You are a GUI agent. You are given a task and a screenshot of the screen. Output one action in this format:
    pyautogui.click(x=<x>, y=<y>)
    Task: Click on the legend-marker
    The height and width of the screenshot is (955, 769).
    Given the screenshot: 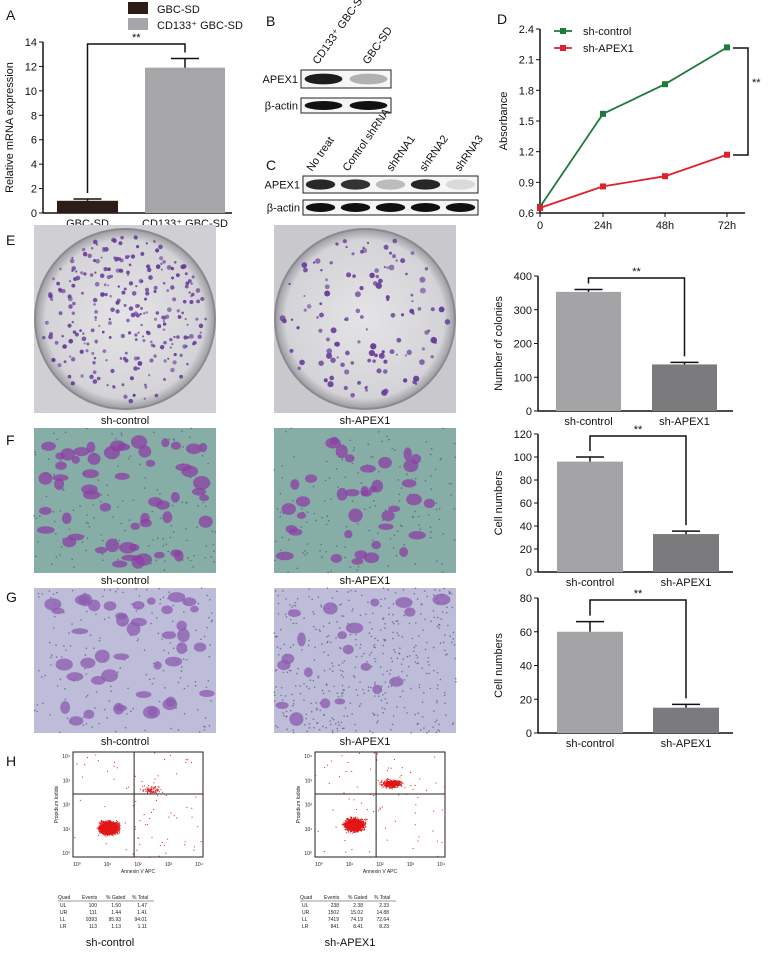 What is the action you would take?
    pyautogui.click(x=563, y=48)
    